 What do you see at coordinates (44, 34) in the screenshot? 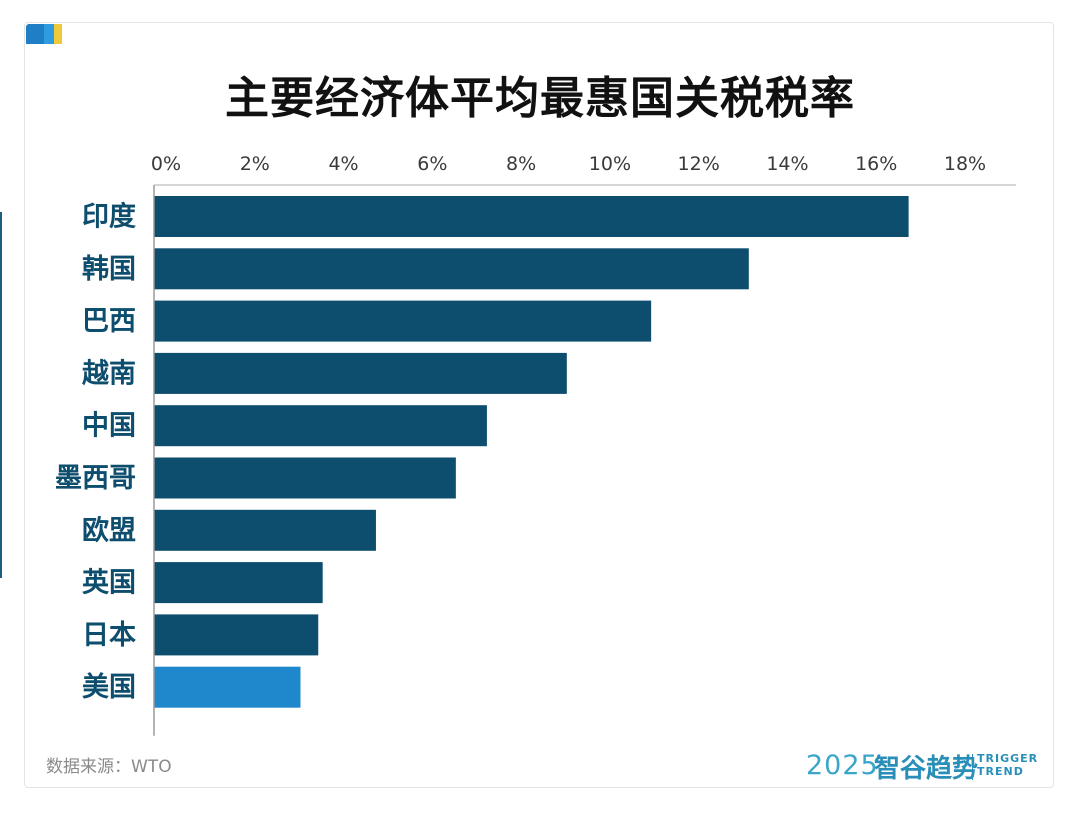
I see `corner-accent` at bounding box center [44, 34].